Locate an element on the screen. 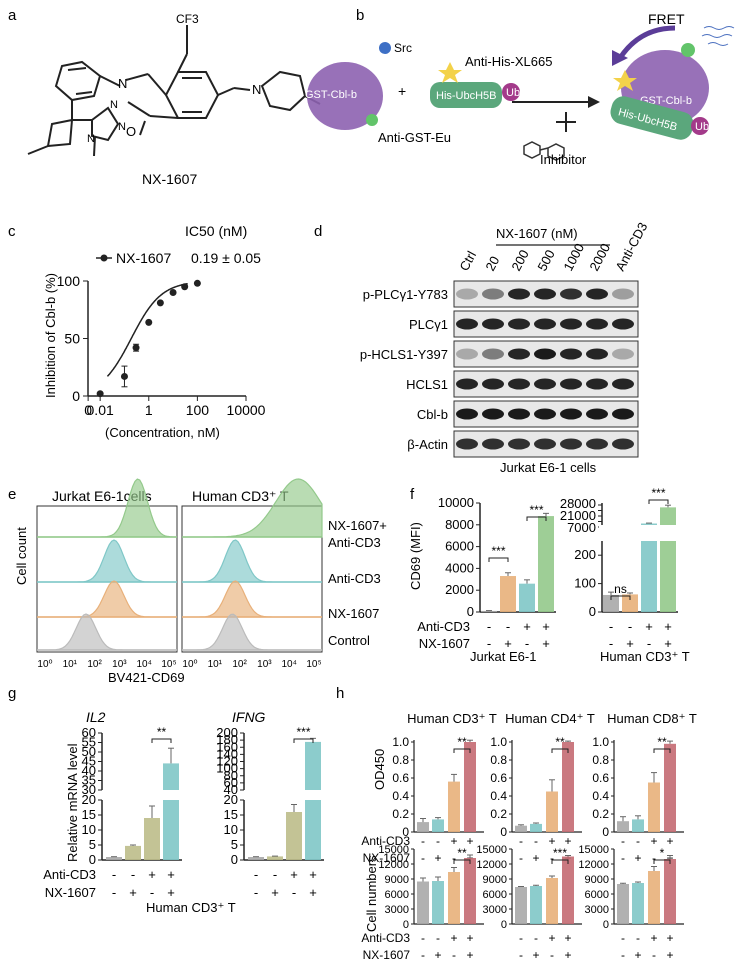 This screenshot has height=973, width=740. data-point-c is located at coordinates (197, 283).